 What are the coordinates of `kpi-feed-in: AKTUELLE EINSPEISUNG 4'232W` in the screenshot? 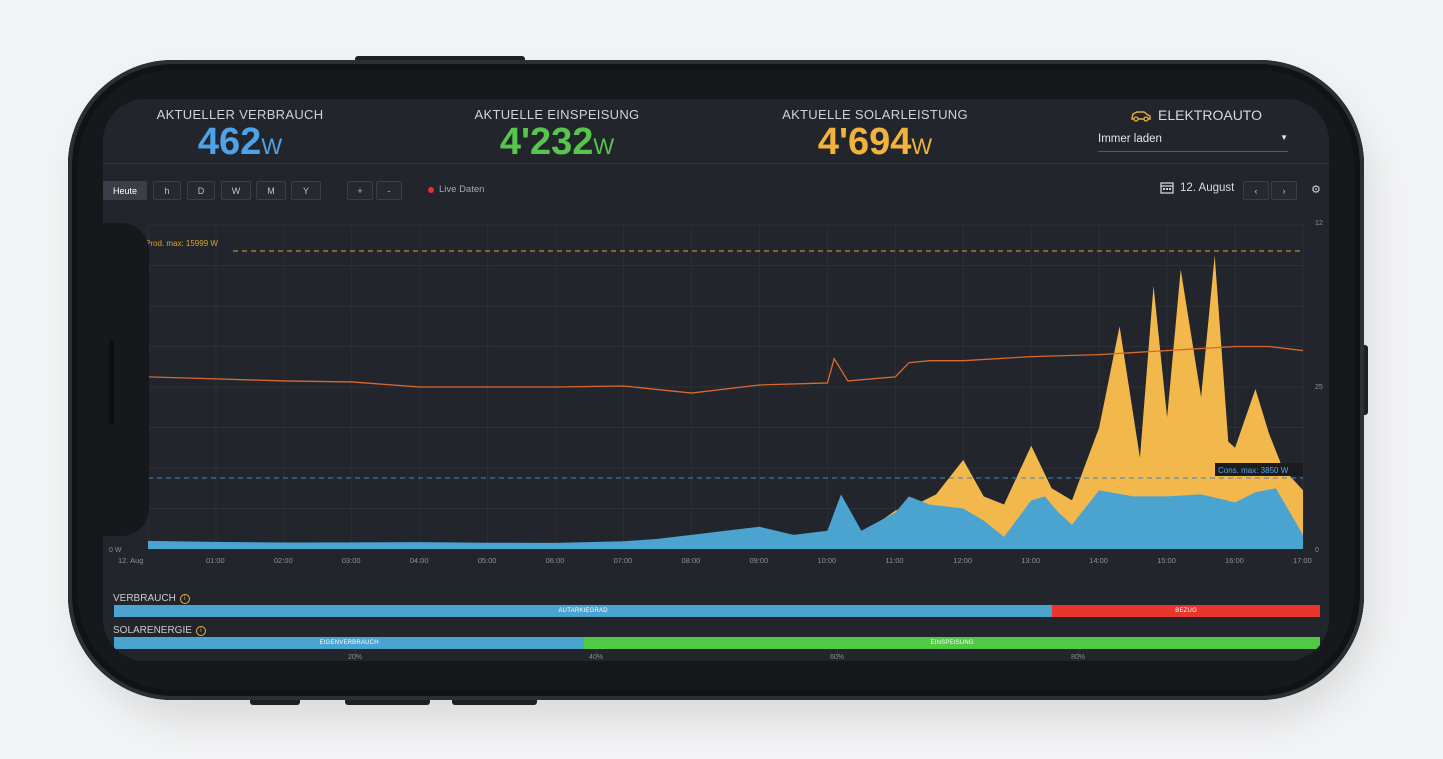 It's located at (557, 137).